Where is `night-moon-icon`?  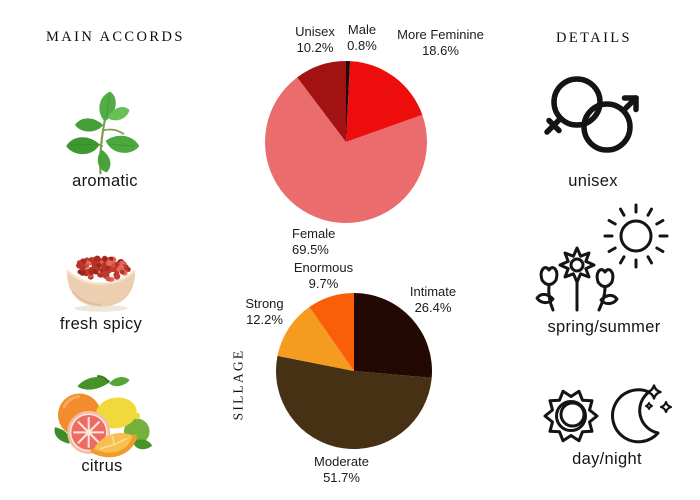
night-moon-icon is located at coordinates (642, 414).